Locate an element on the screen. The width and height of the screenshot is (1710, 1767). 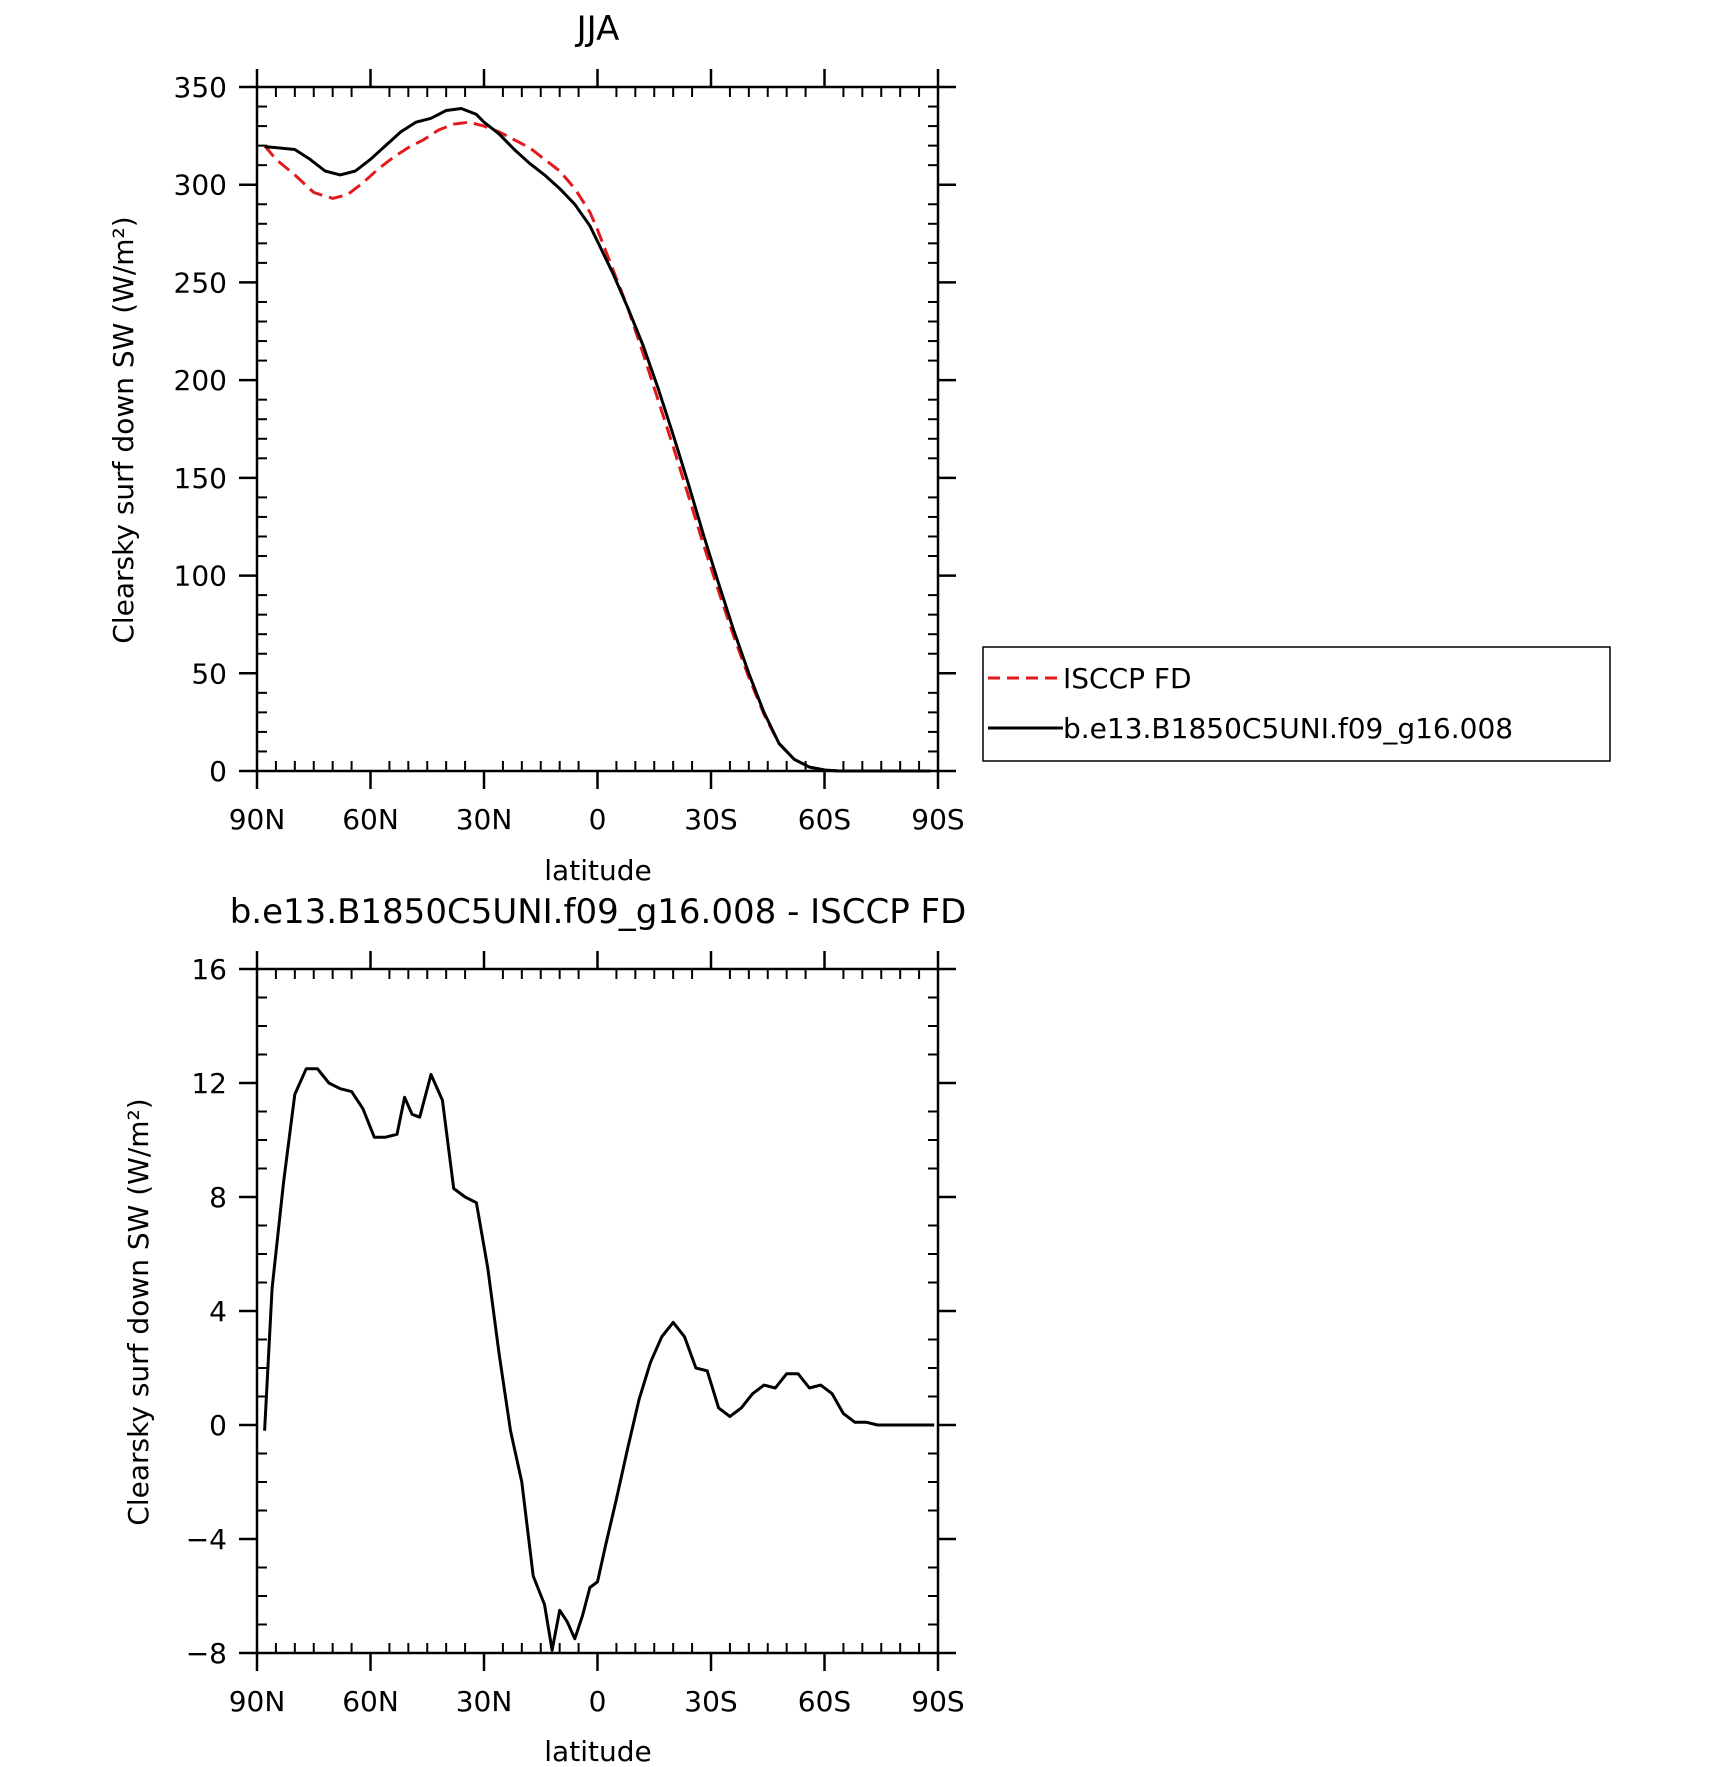
top-chart-title: JJA is located at coordinates (597, 29).